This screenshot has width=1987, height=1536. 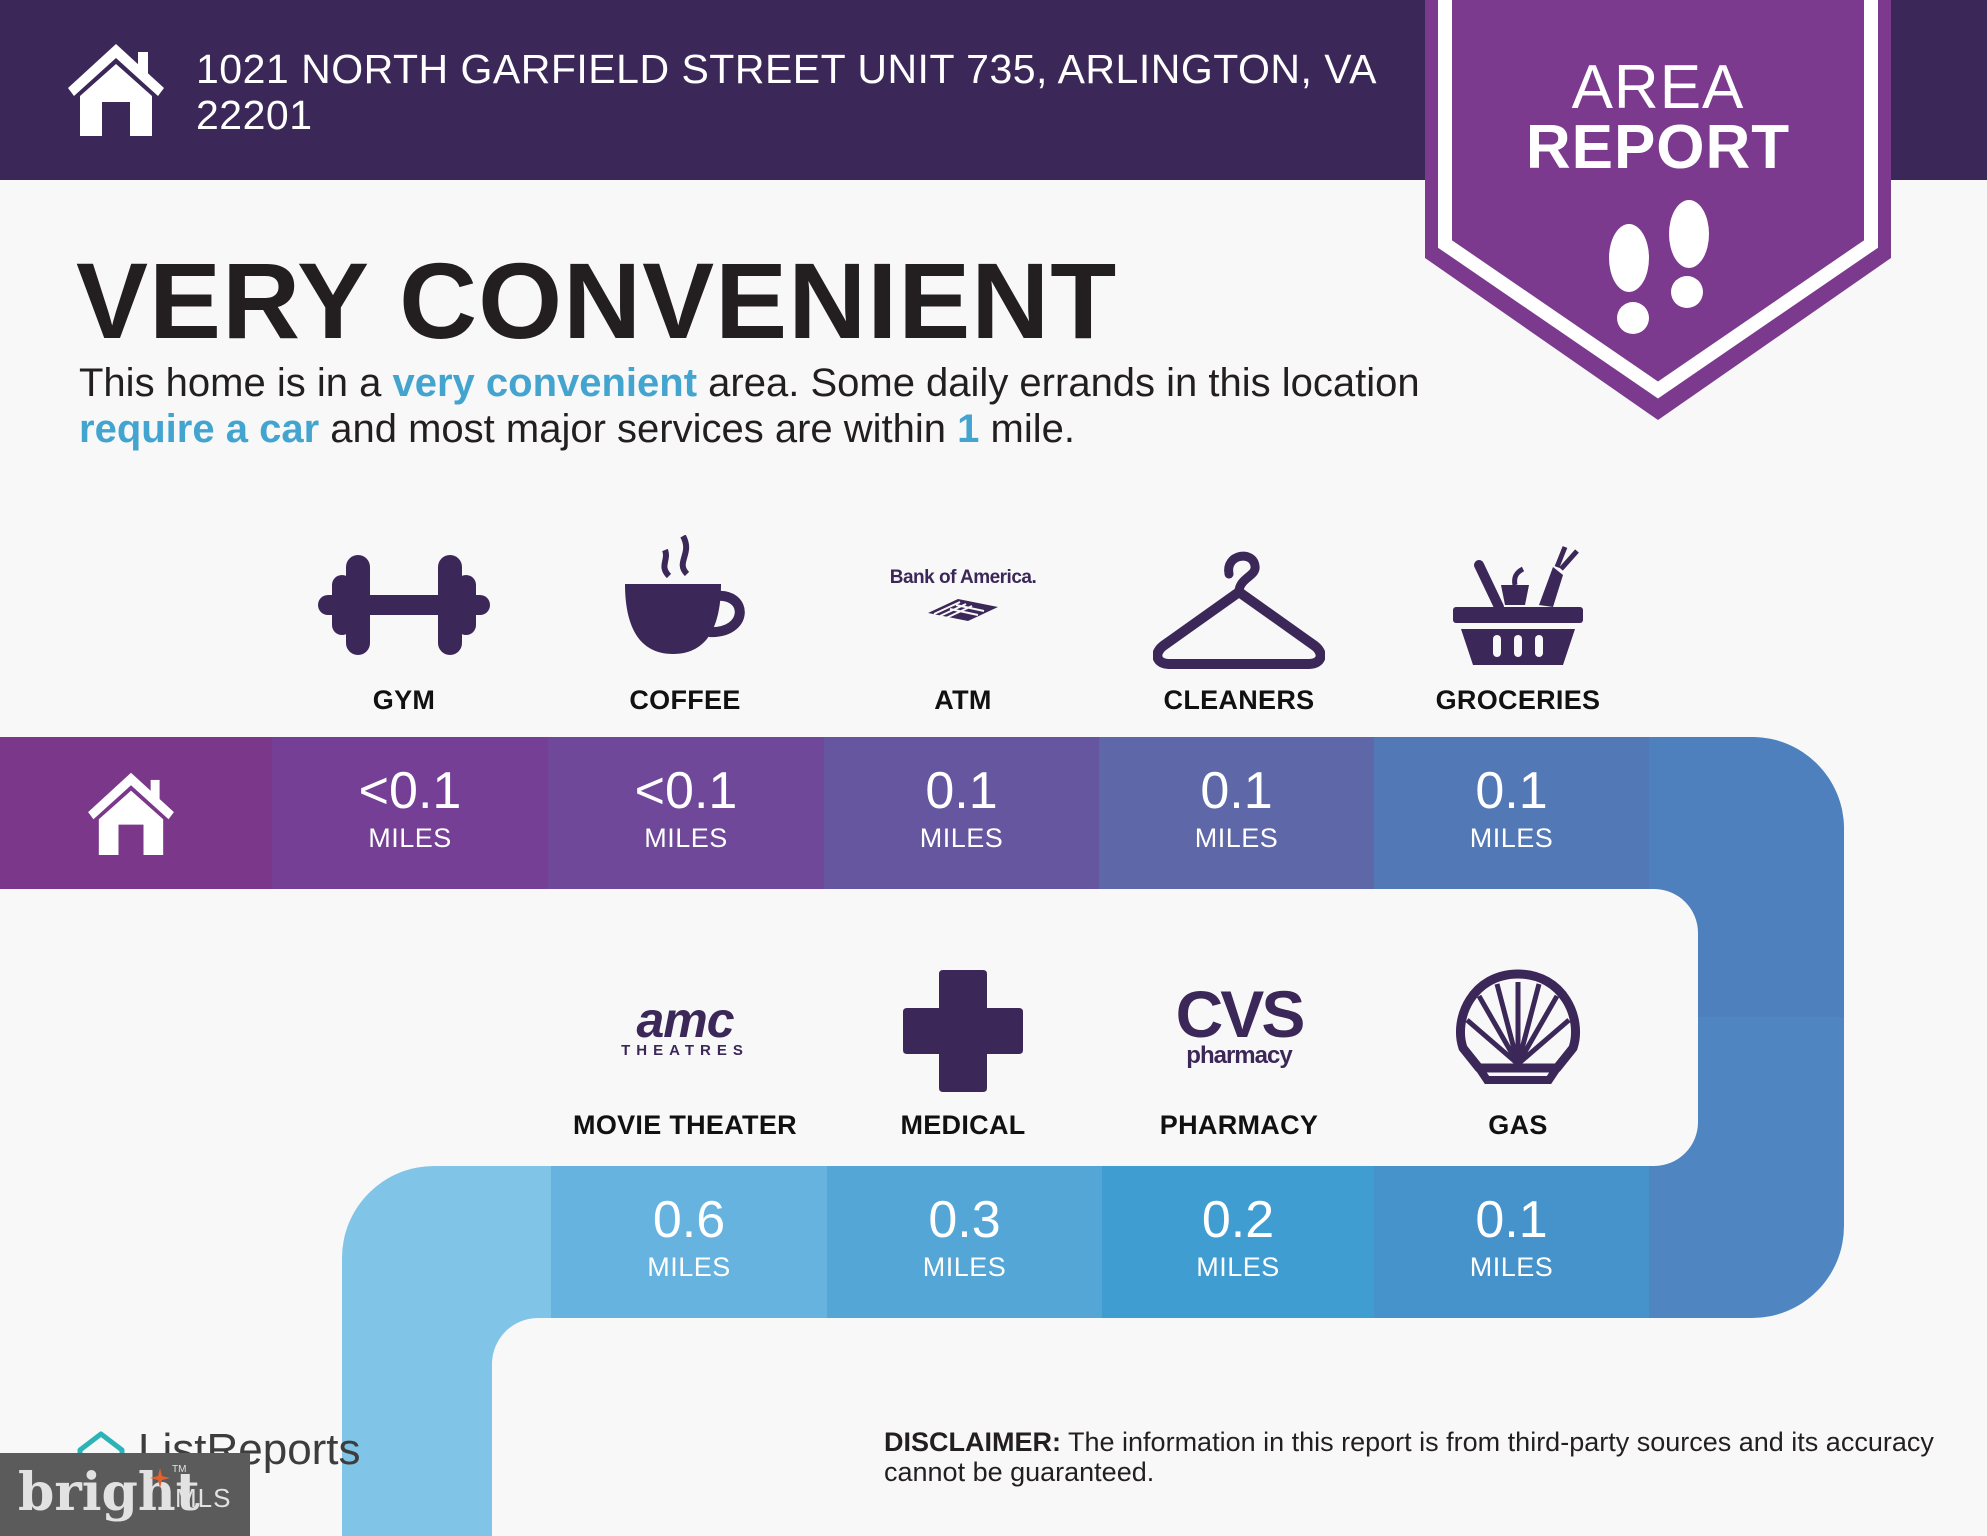 What do you see at coordinates (160, 1478) in the screenshot?
I see `star-icon` at bounding box center [160, 1478].